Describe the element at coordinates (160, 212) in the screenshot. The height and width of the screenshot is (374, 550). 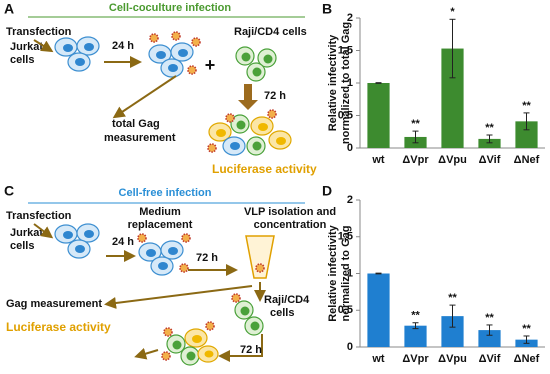
I see `label: Medium` at that location.